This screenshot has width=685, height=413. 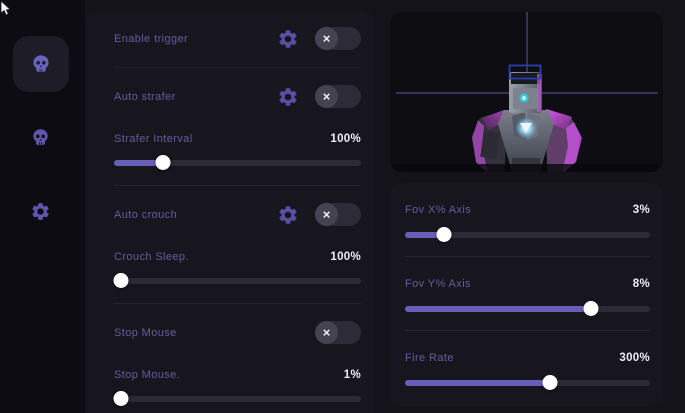 What do you see at coordinates (527, 360) in the screenshot?
I see `fire-rate-row: Fire Rate 300%` at bounding box center [527, 360].